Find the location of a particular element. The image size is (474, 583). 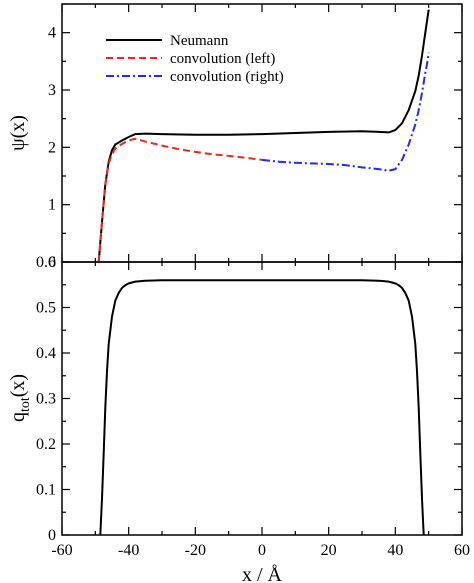

qtot-y-axis-label-main: q is located at coordinates (18, 417).